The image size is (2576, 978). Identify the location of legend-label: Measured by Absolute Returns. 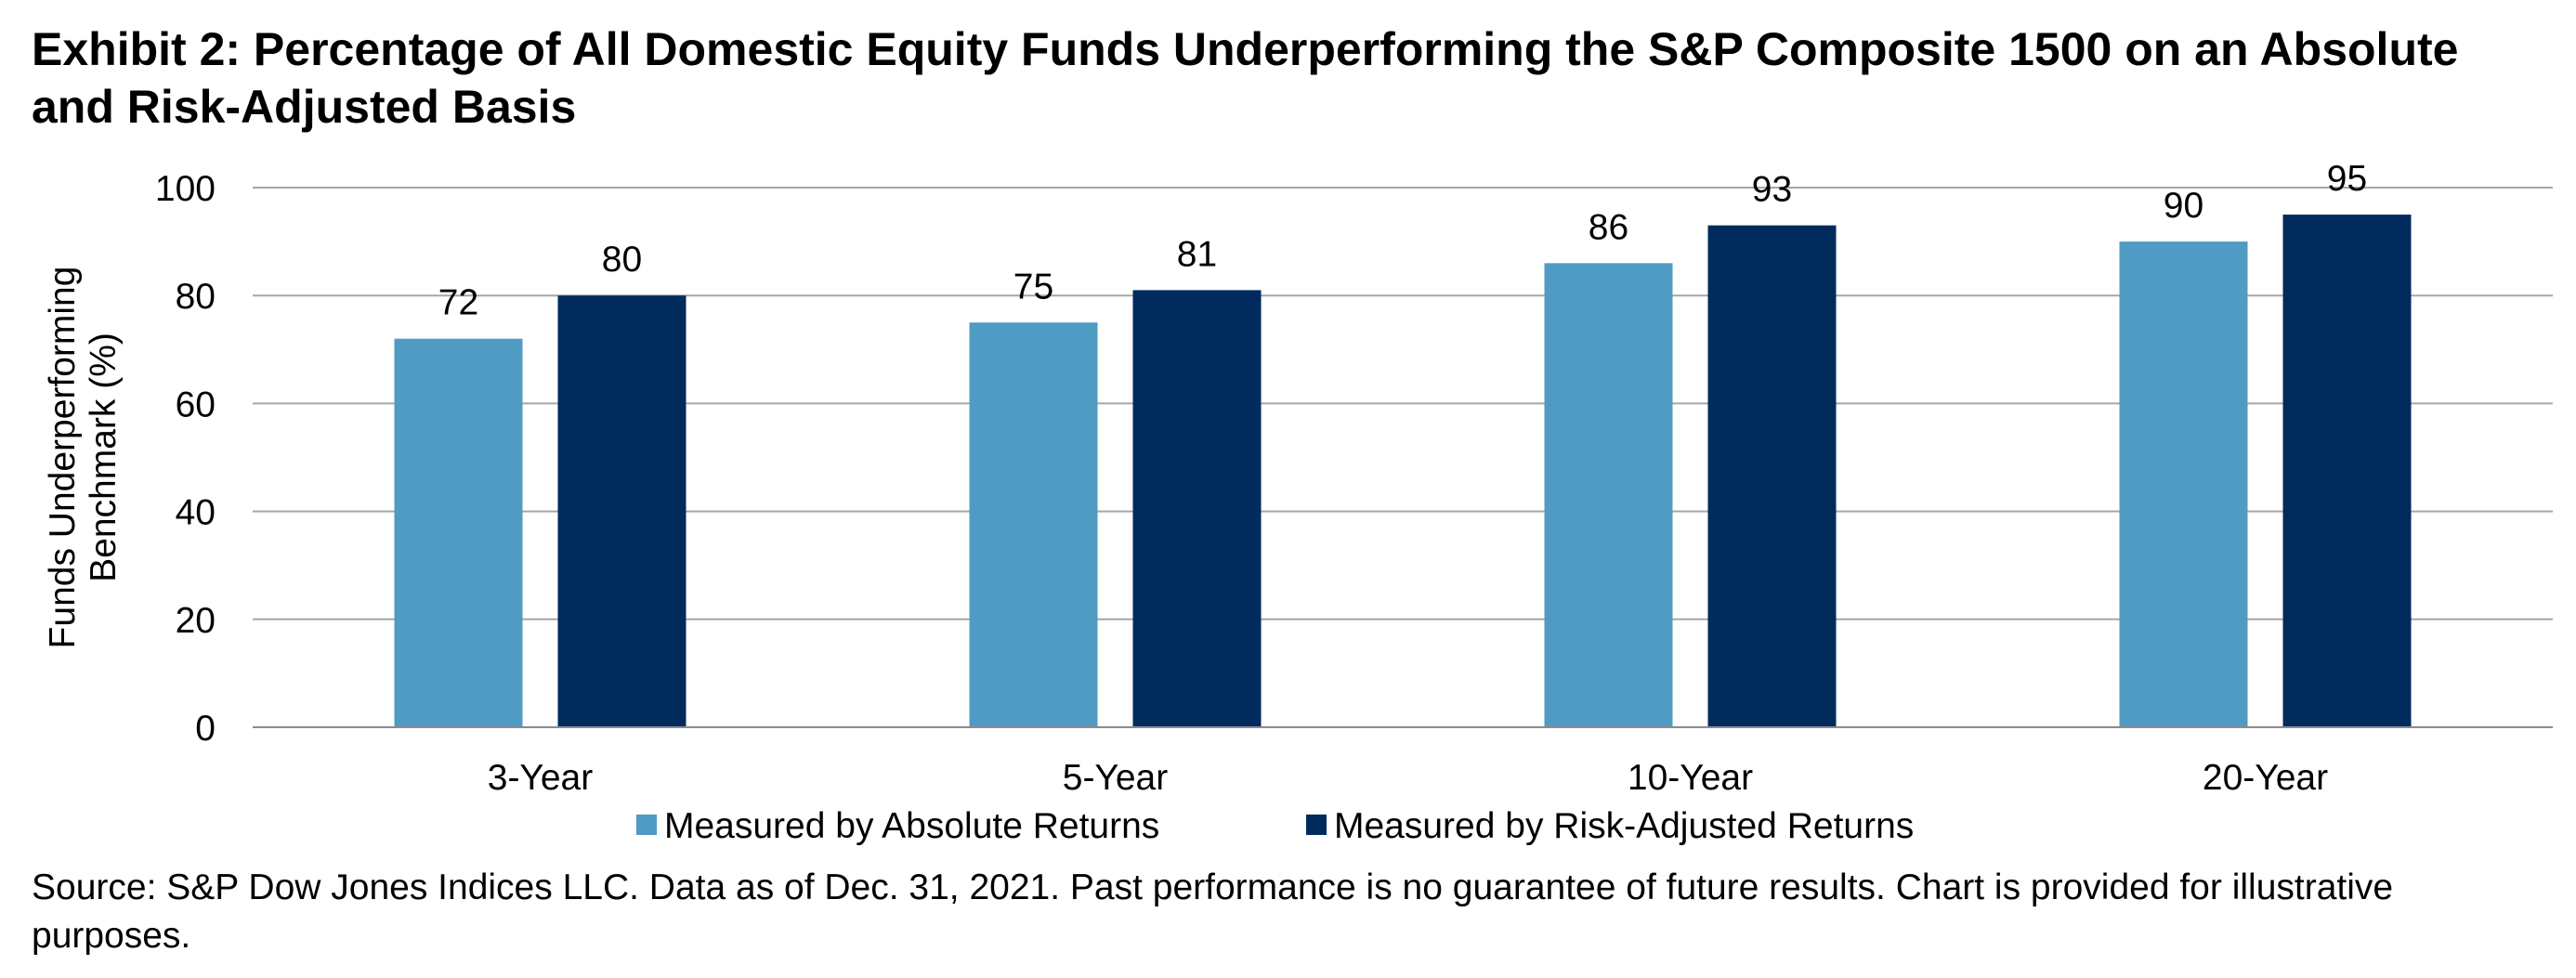
(911, 826).